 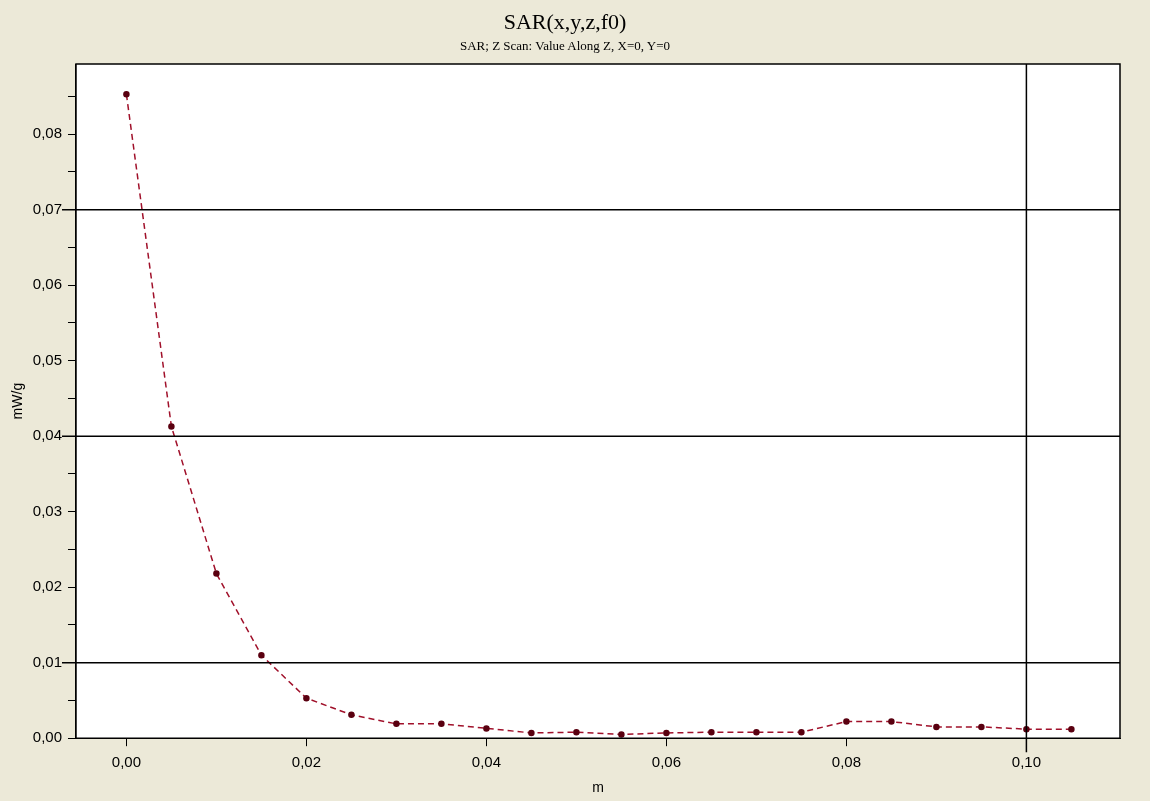 I want to click on x-tick-label: 0,08, so click(x=846, y=762).